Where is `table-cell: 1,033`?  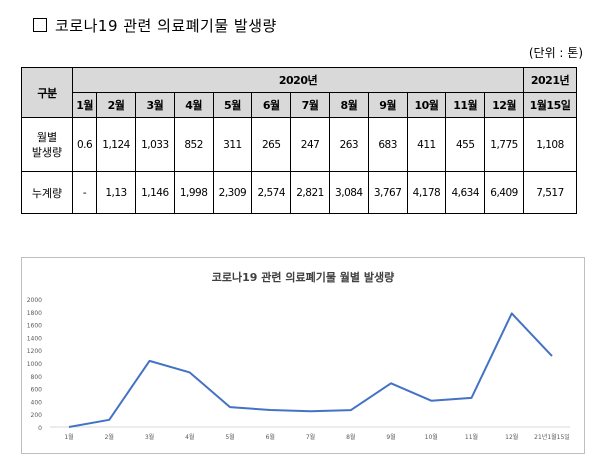
table-cell: 1,033 is located at coordinates (154, 144).